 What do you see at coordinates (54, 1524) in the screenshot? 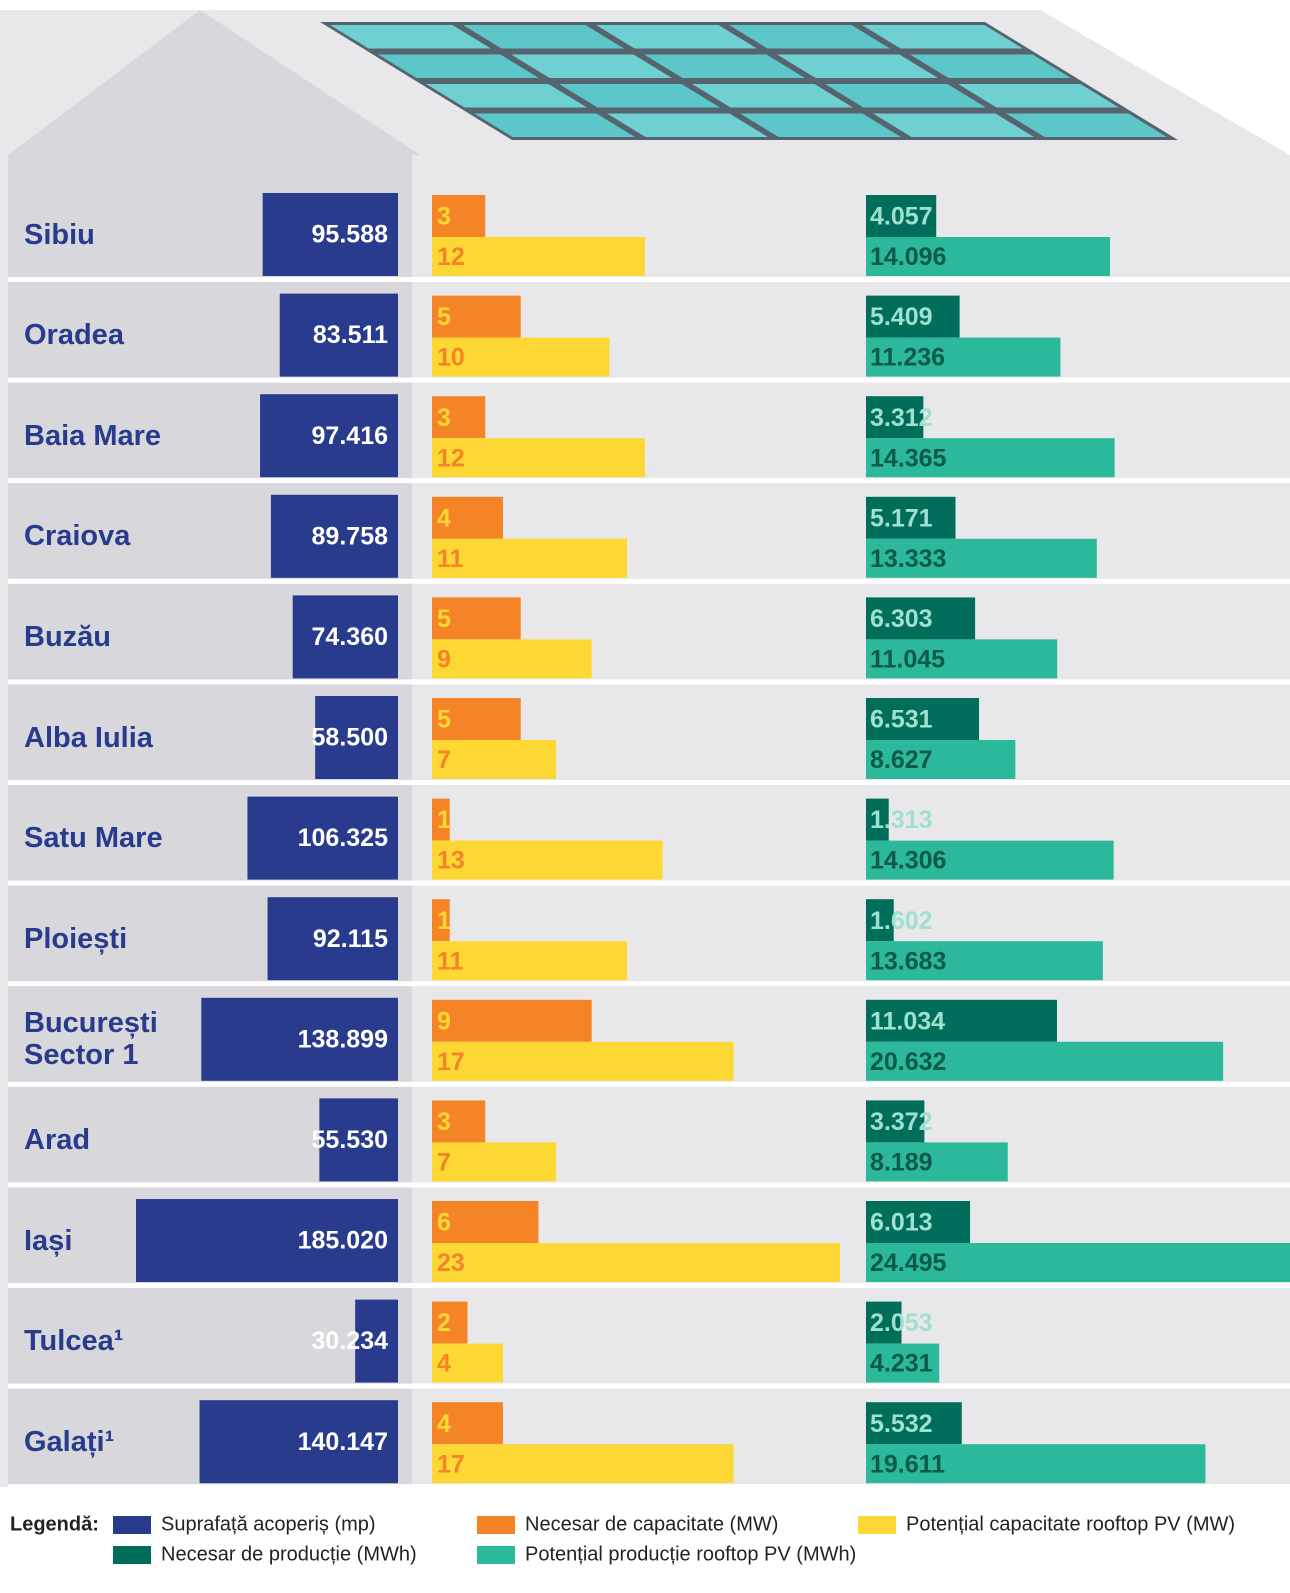
I see `legend-title: Legendă:` at bounding box center [54, 1524].